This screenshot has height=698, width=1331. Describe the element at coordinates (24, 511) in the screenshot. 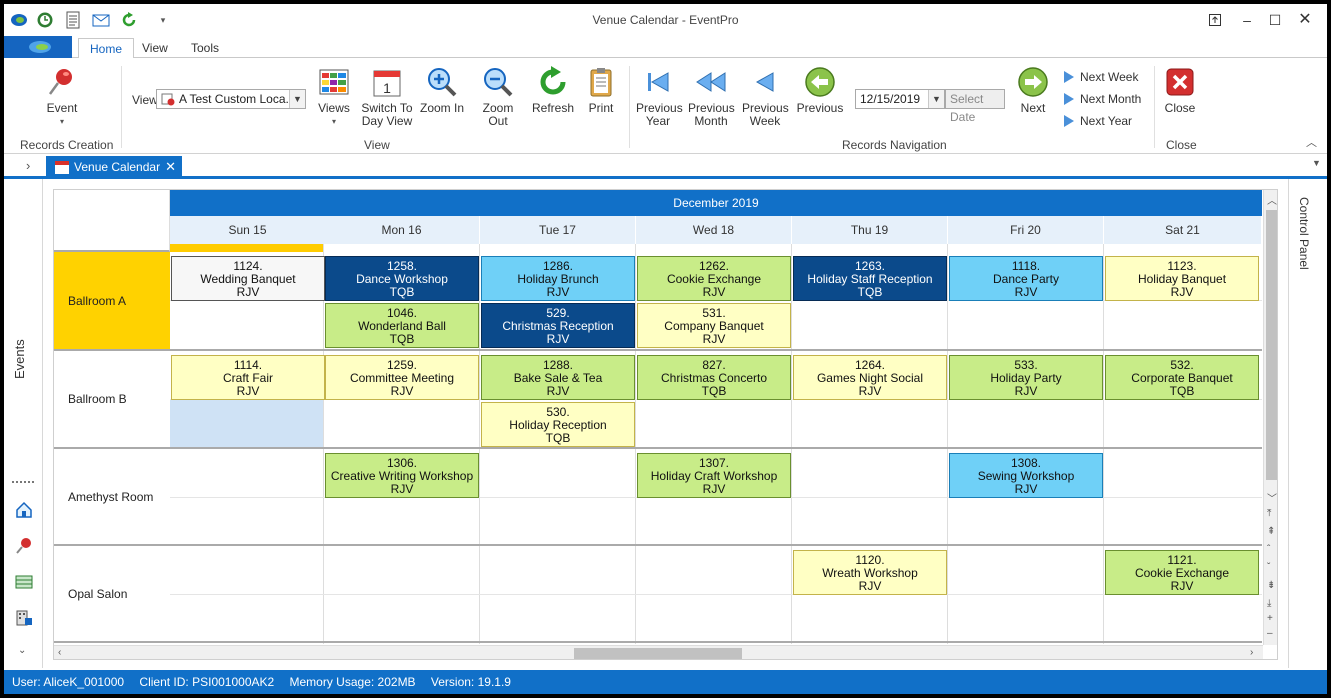

I see `home-icon` at that location.